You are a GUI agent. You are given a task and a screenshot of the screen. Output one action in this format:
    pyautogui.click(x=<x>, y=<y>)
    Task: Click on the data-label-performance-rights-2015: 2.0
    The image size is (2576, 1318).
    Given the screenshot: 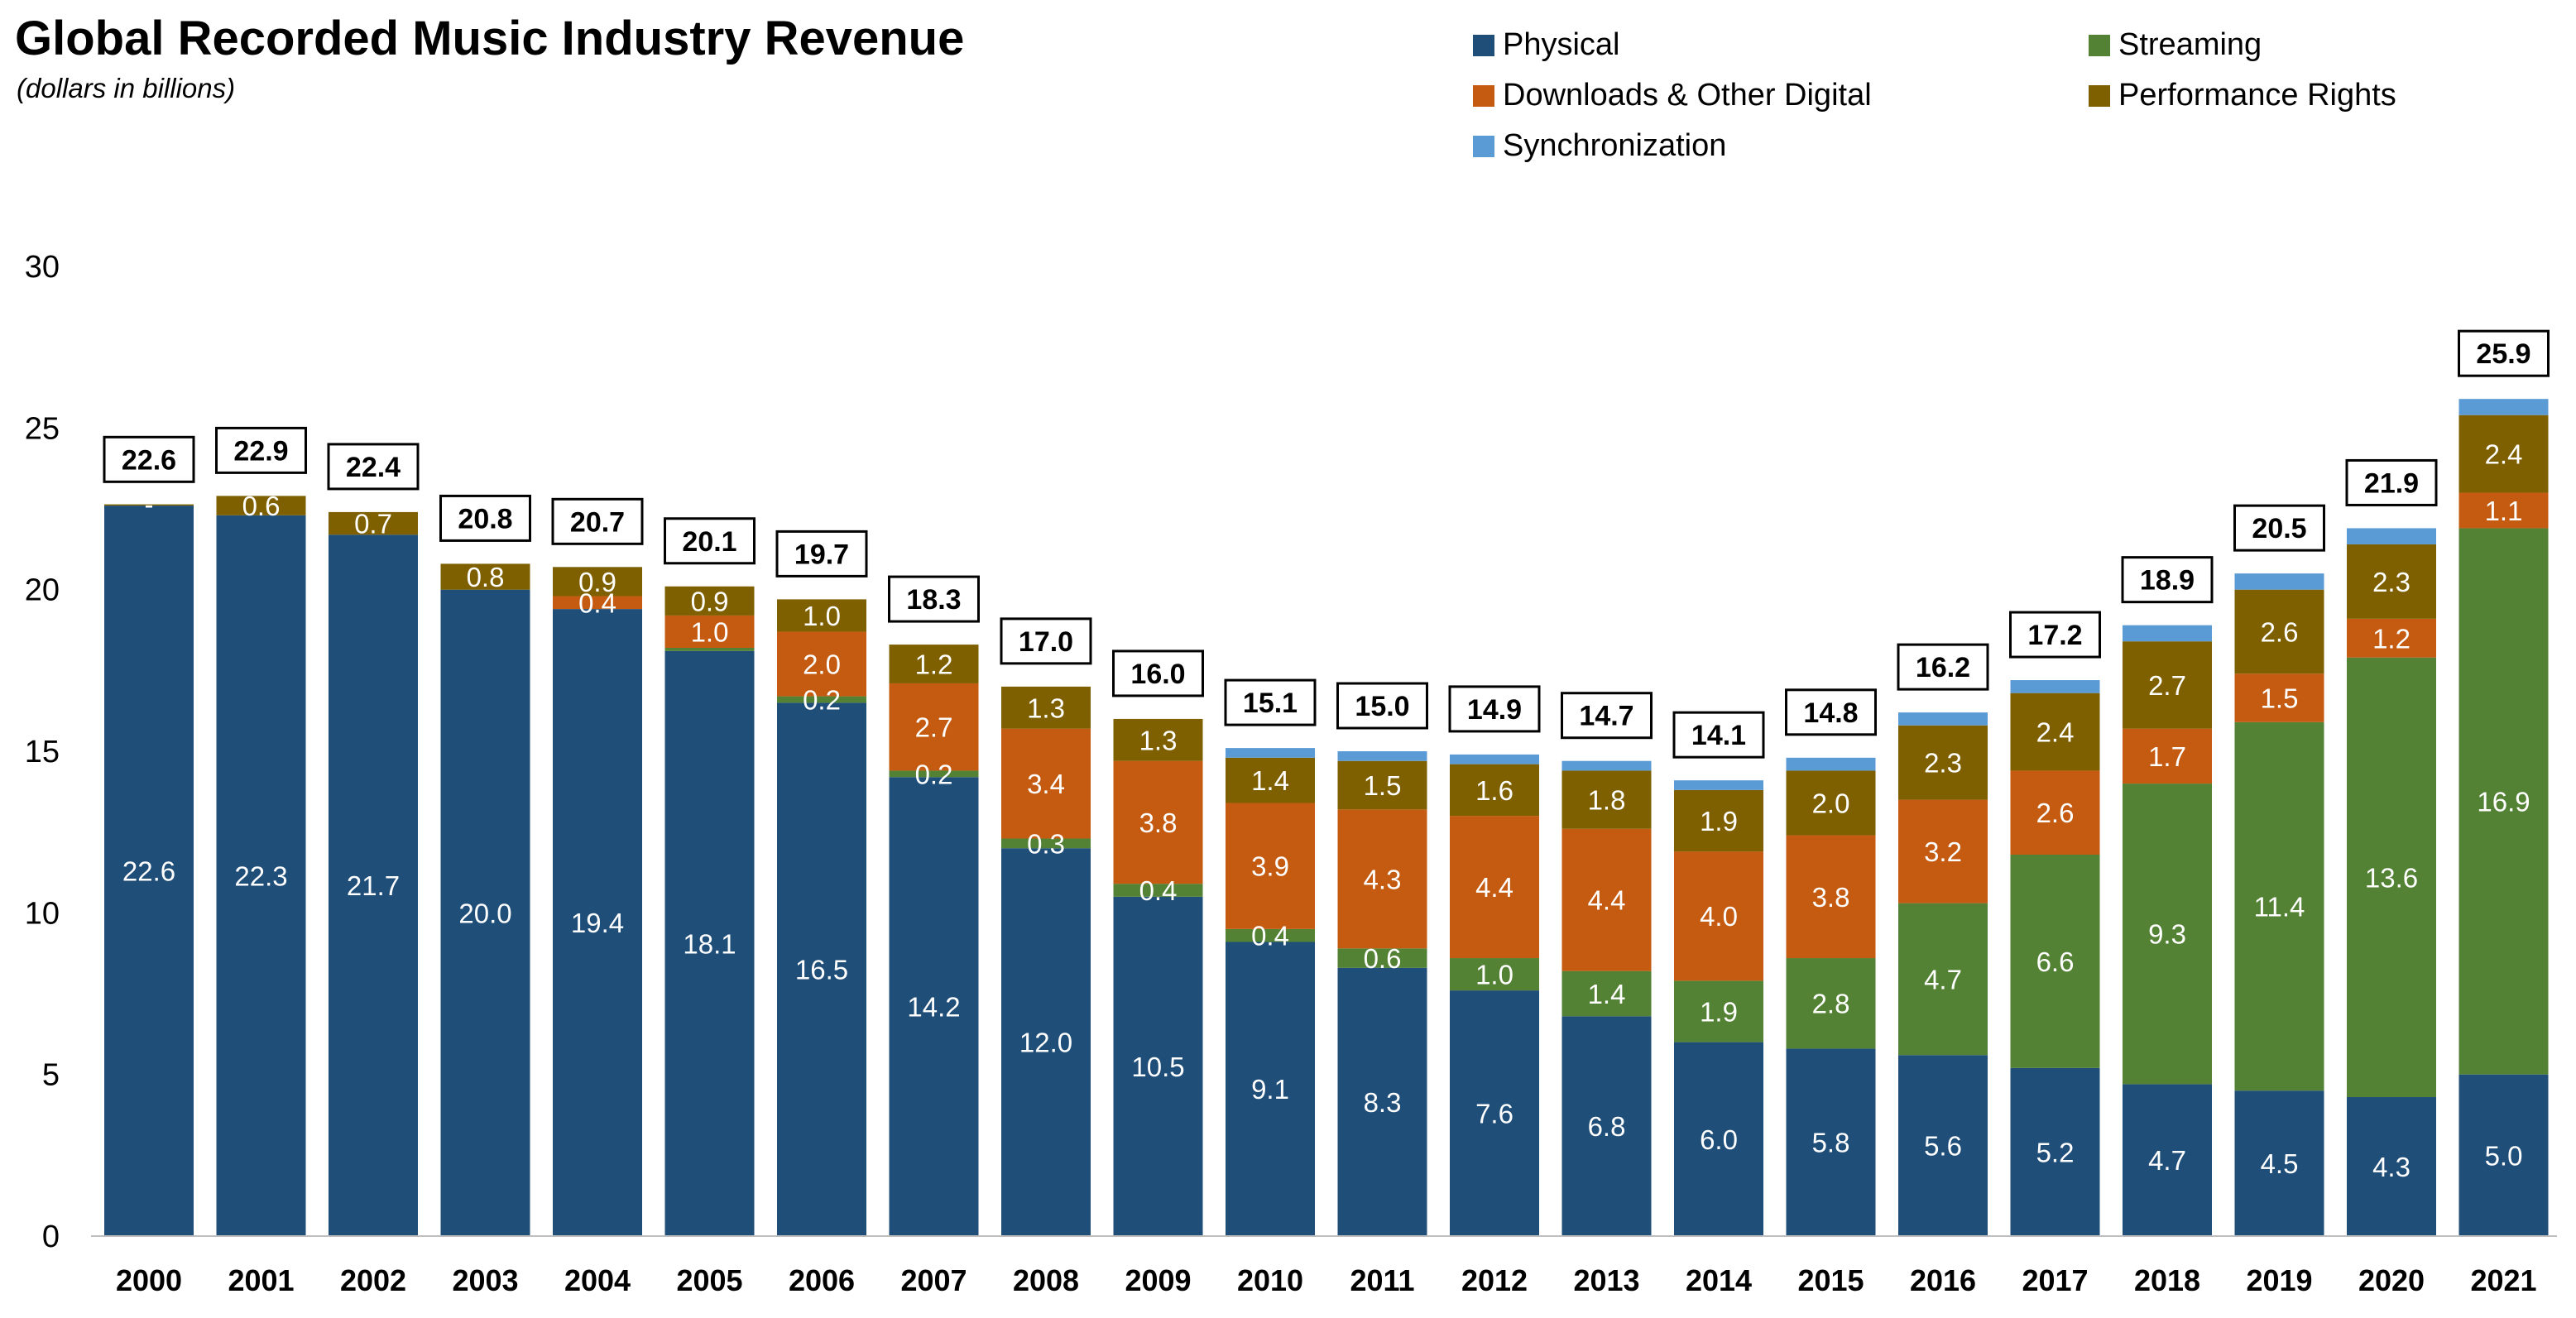 What is the action you would take?
    pyautogui.click(x=1831, y=804)
    